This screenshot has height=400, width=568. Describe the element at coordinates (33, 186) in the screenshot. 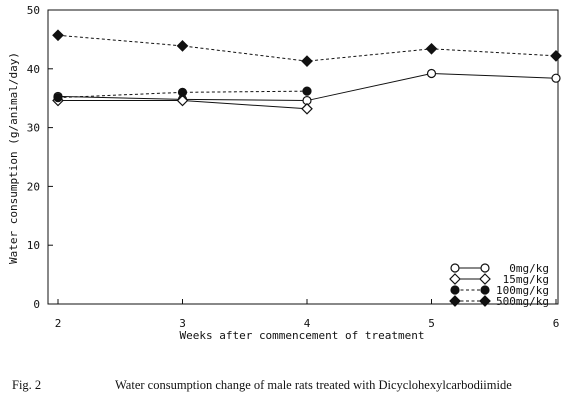

I see `y-tick-label-2: 20` at that location.